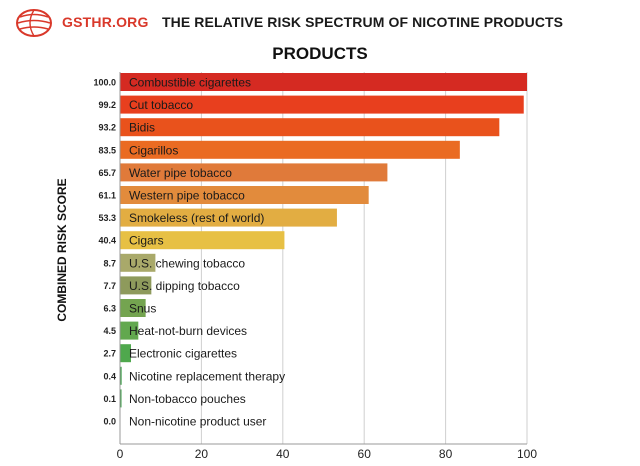  I want to click on category-label: Smokeless (rest of world), so click(196, 218).